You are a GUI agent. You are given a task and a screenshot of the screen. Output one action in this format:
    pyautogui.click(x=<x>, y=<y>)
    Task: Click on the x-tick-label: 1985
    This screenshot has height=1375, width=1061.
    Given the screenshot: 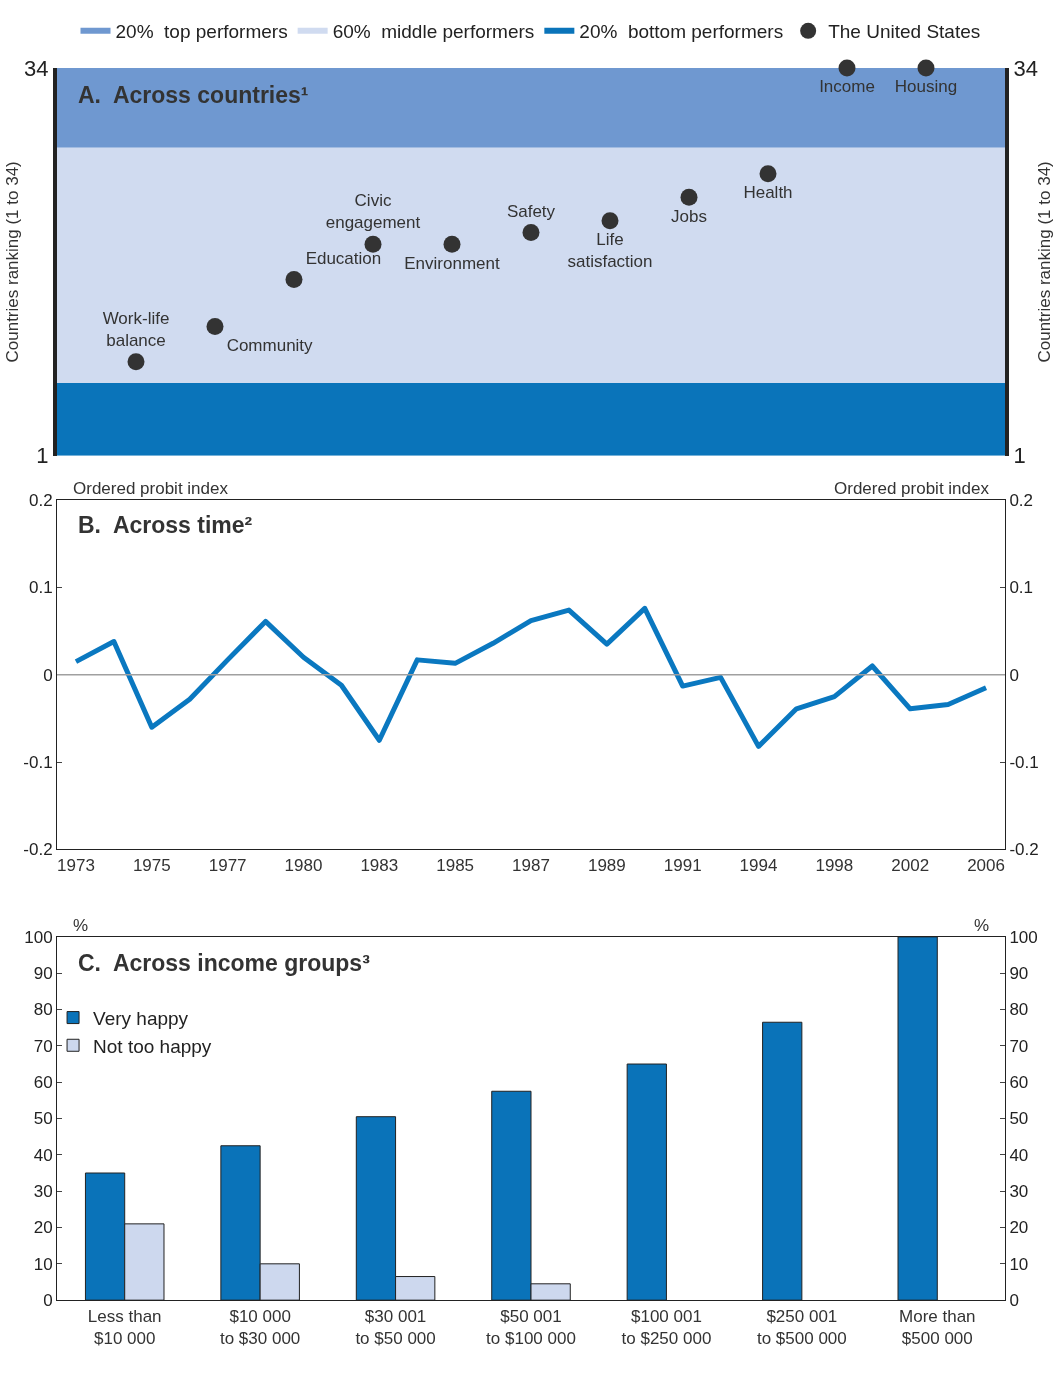 What is the action you would take?
    pyautogui.click(x=455, y=865)
    